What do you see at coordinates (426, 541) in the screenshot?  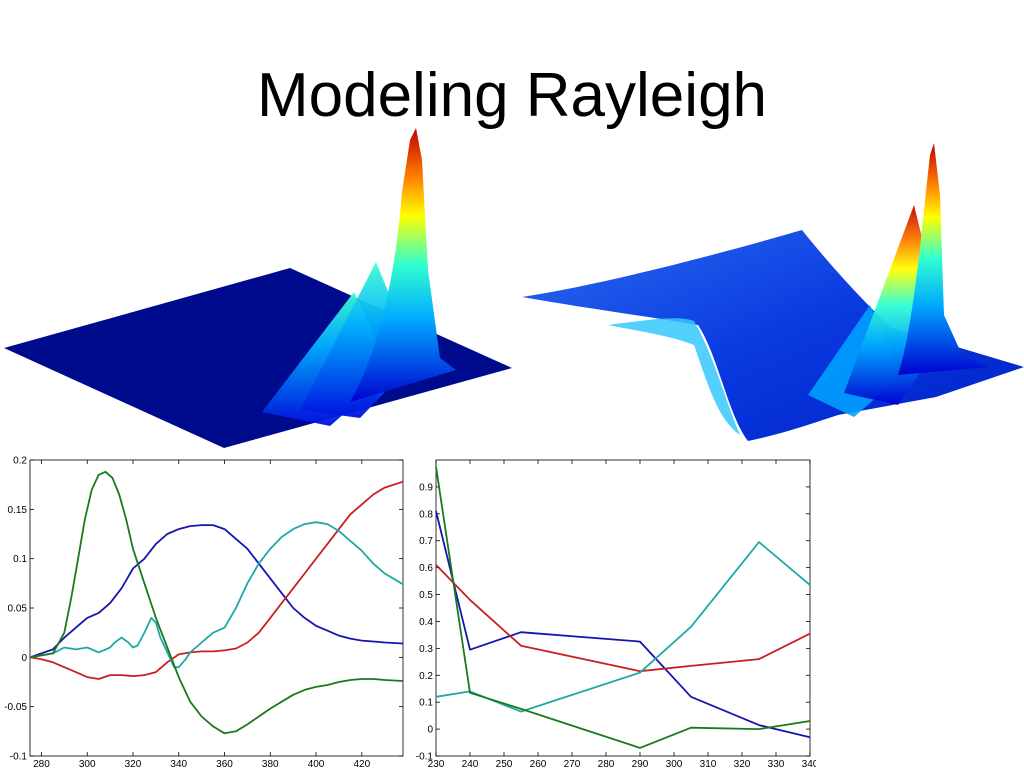 I see `y-tick-label: 0.7` at bounding box center [426, 541].